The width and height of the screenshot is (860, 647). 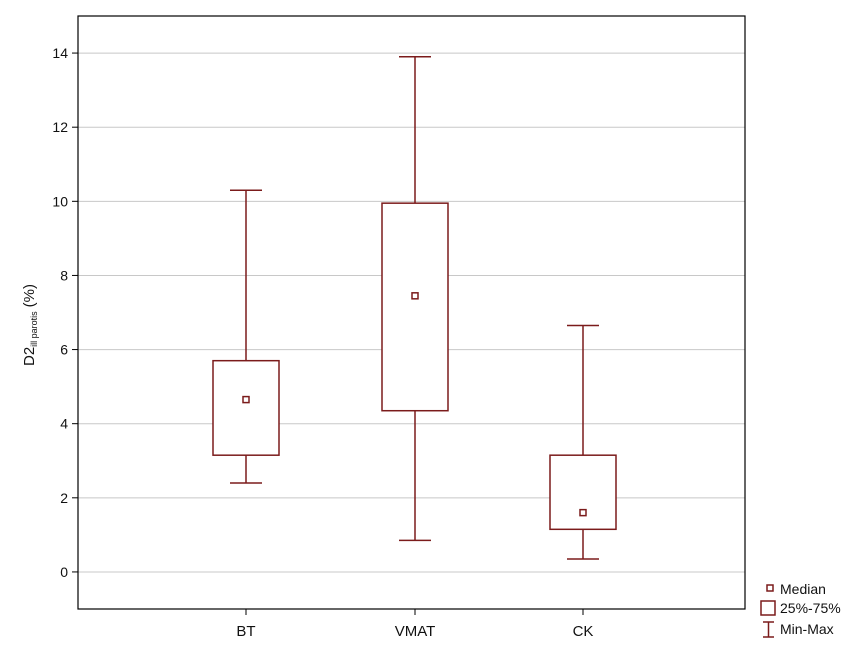 What do you see at coordinates (29, 356) in the screenshot?
I see `y-axis-label-main: D2` at bounding box center [29, 356].